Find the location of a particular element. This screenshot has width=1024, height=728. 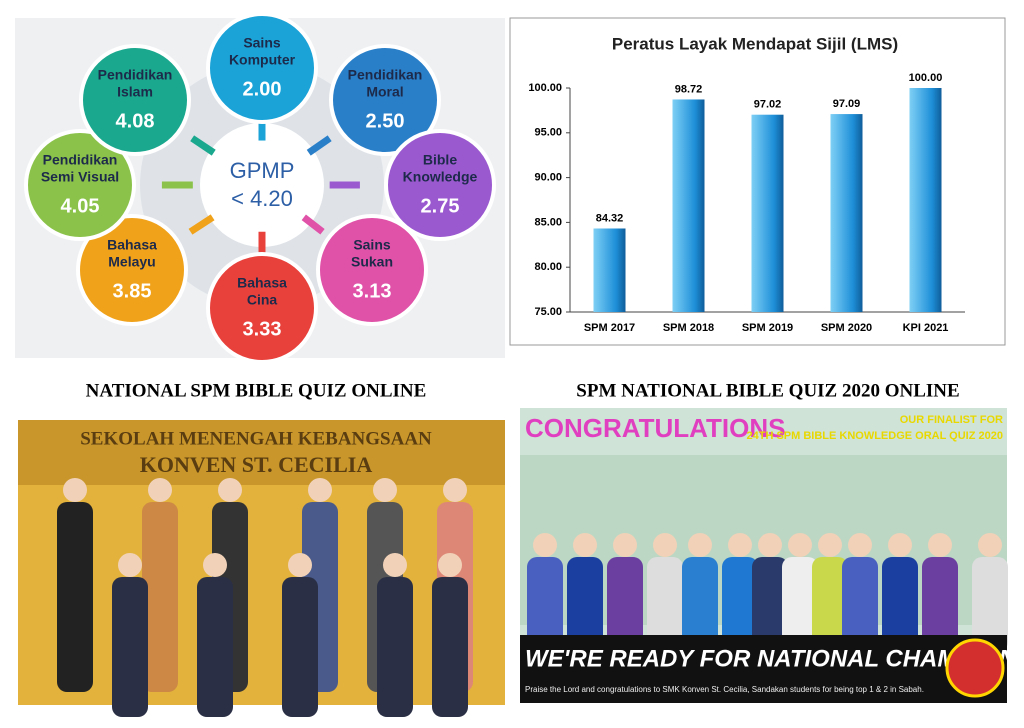

y-tick-label: 85.00 is located at coordinates (548, 222).